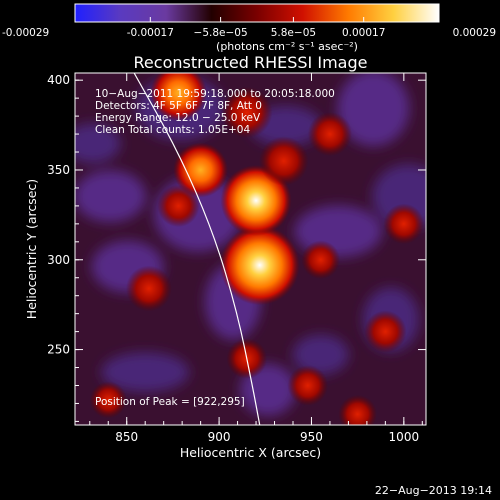 Image resolution: width=500 pixels, height=500 pixels. What do you see at coordinates (221, 33) in the screenshot?
I see `colorbar-tick-label: −5.8e−05` at bounding box center [221, 33].